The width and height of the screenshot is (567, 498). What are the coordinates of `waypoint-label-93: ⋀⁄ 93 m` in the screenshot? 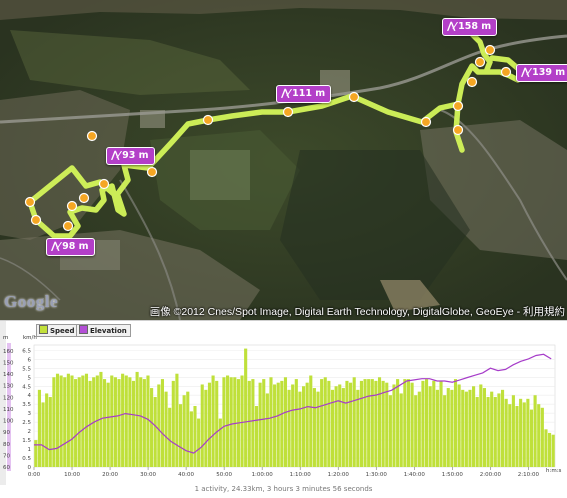 It's located at (130, 156).